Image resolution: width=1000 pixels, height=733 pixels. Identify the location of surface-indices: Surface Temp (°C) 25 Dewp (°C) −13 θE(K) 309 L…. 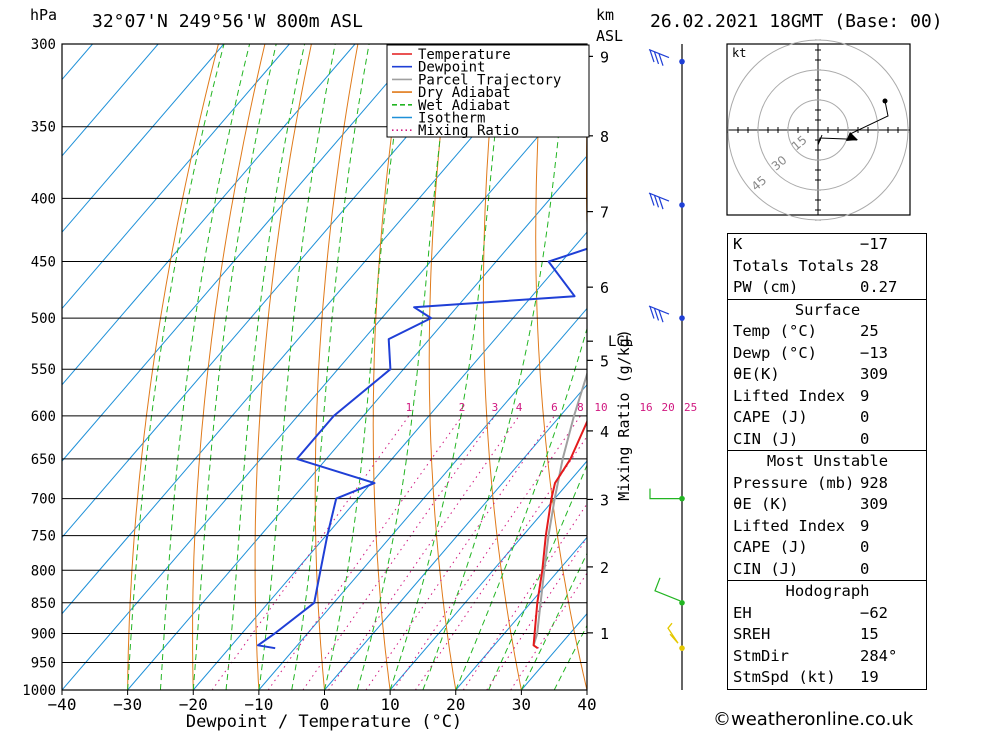
(827, 374).